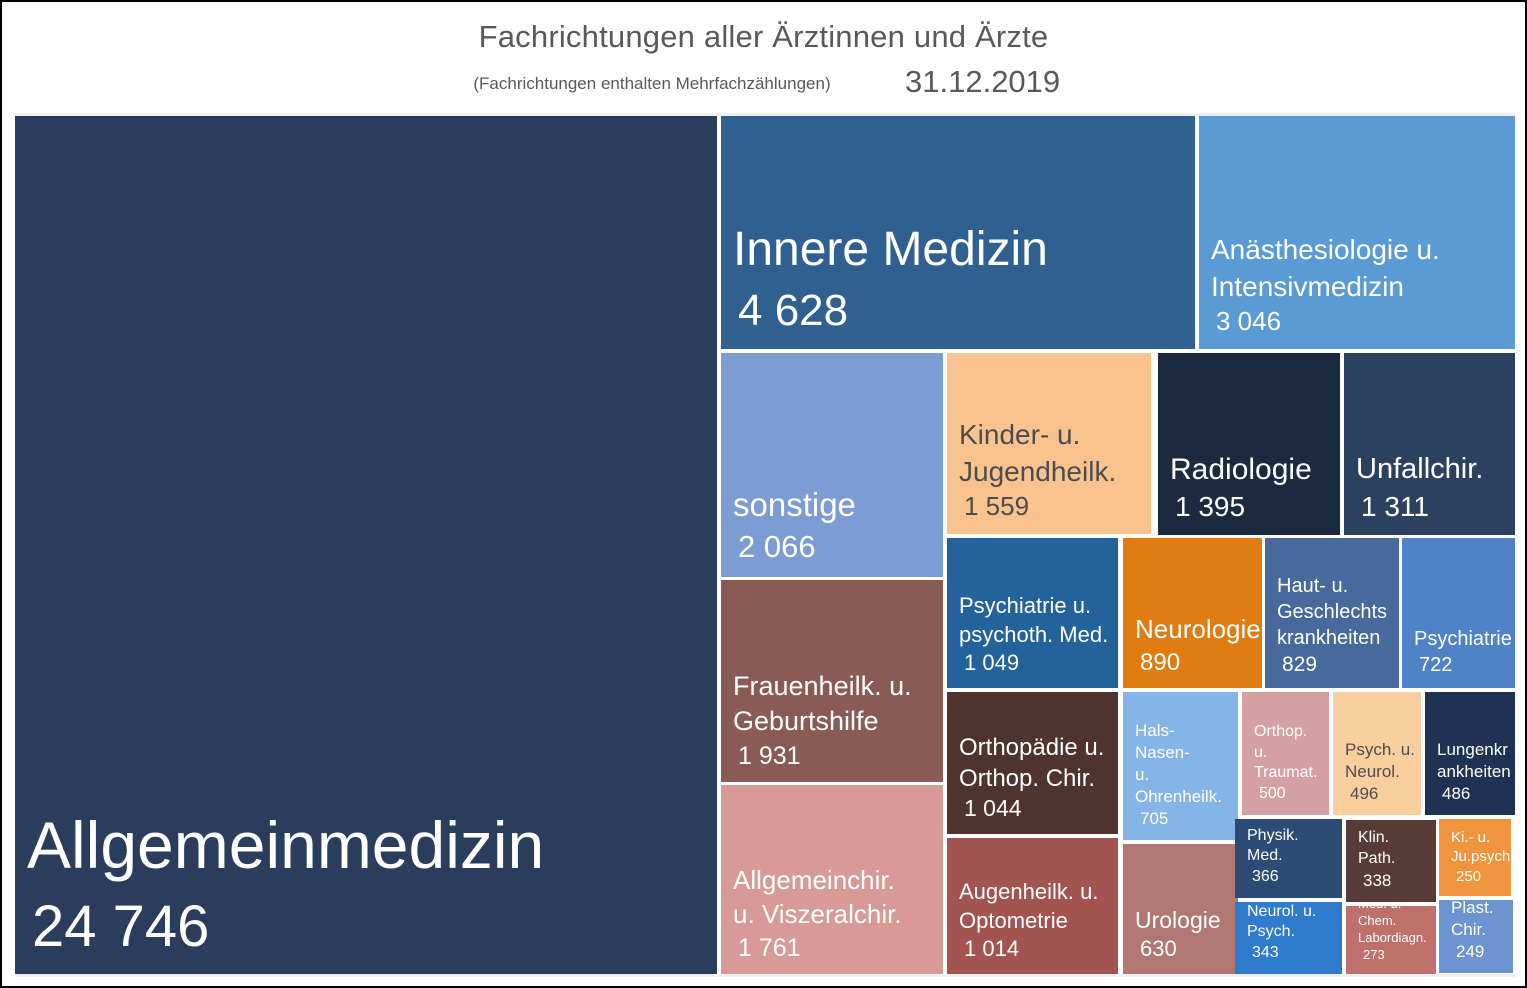 This screenshot has height=988, width=1527. Describe the element at coordinates (763, 36) in the screenshot. I see `chart-title: Fachrichtungen aller Ärztinnen und Ärzte` at that location.